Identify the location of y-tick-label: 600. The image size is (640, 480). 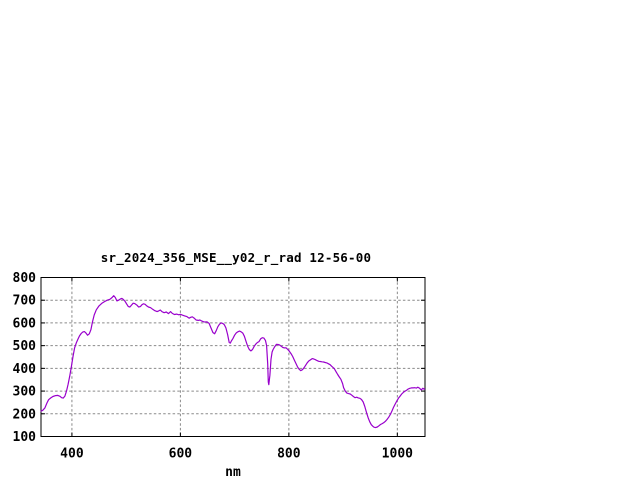
(25, 323).